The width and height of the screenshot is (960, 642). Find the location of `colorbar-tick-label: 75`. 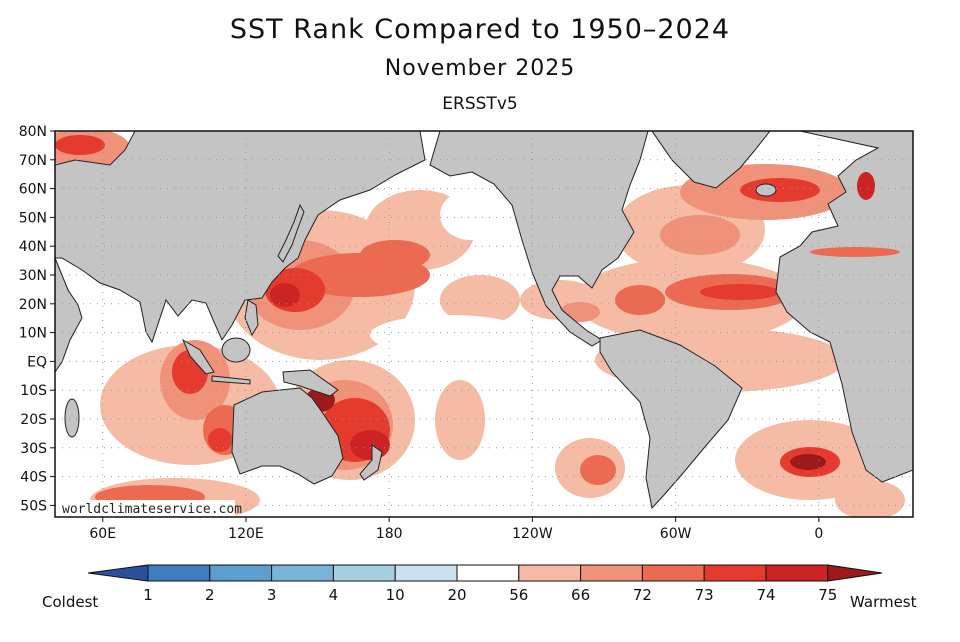

colorbar-tick-label: 75 is located at coordinates (827, 595).